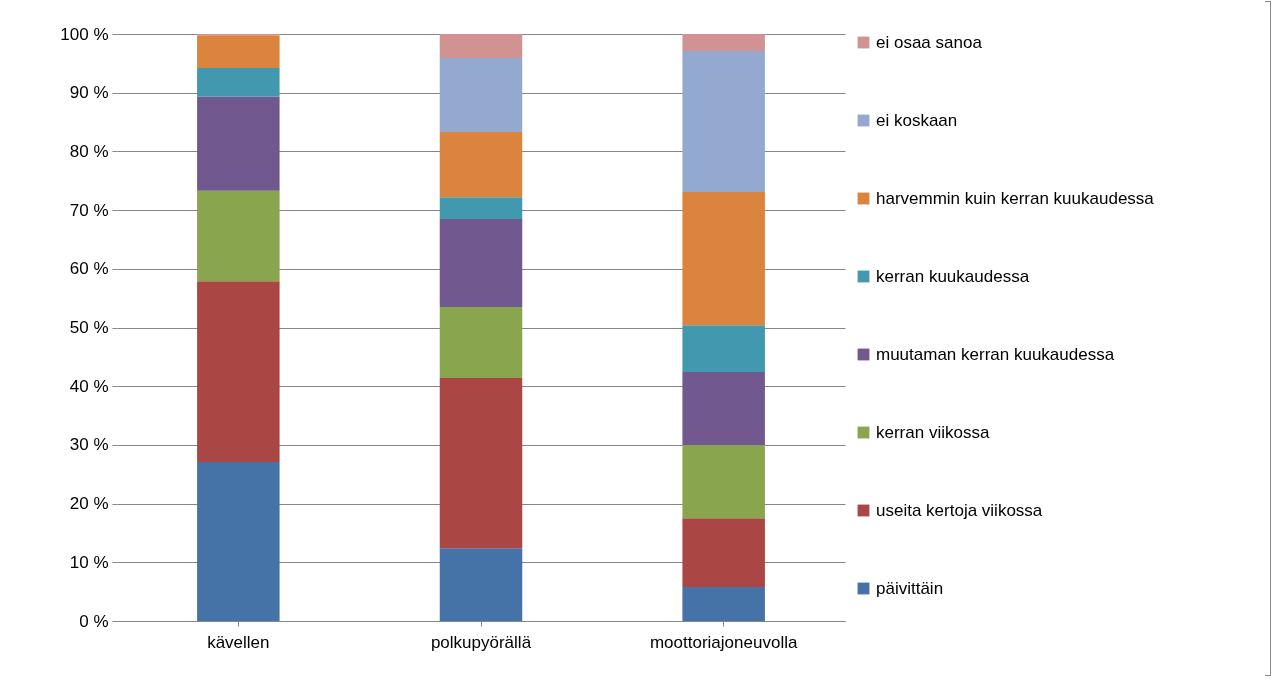 The width and height of the screenshot is (1277, 681). What do you see at coordinates (723, 642) in the screenshot?
I see `x-tick-label: moottoriajoneuvolla` at bounding box center [723, 642].